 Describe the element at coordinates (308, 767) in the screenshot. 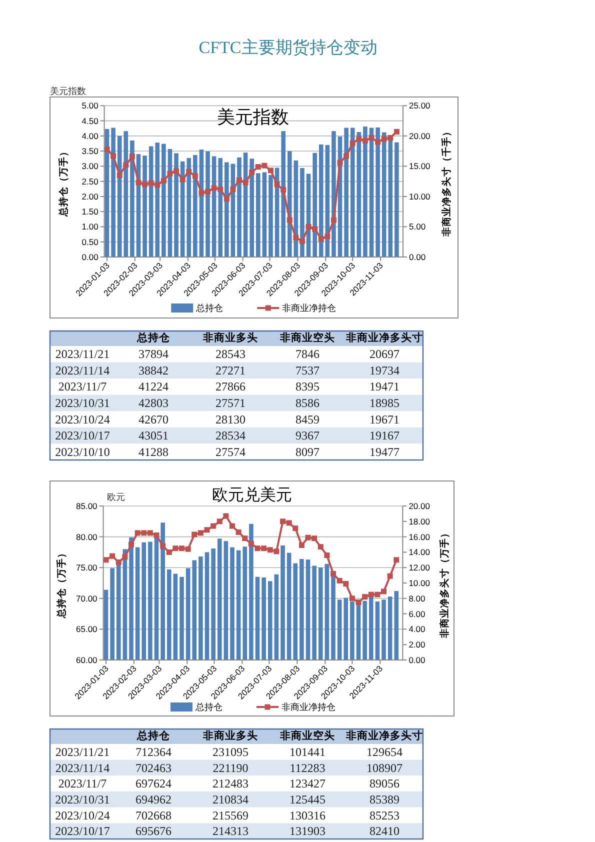

I see `data-label: 112283` at that location.